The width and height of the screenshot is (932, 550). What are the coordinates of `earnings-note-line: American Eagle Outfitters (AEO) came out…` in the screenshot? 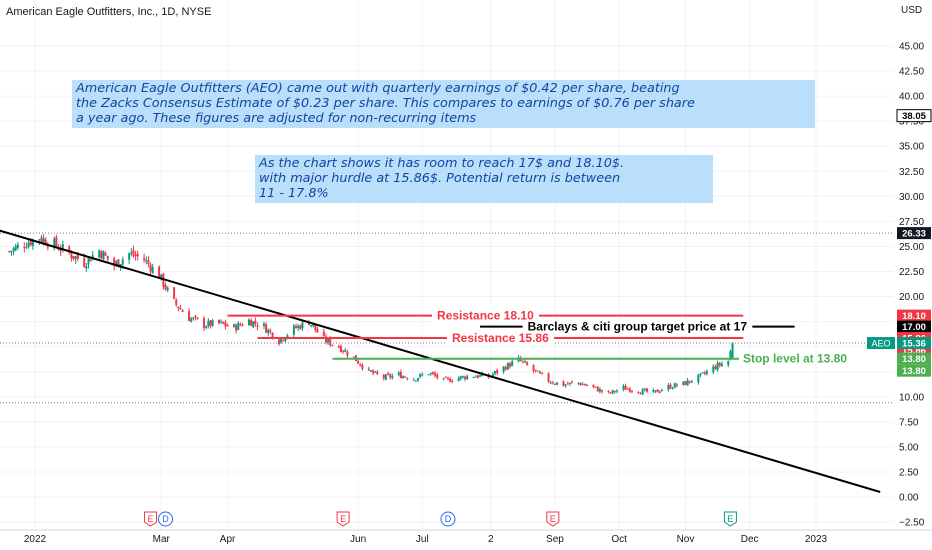 It's located at (378, 88).